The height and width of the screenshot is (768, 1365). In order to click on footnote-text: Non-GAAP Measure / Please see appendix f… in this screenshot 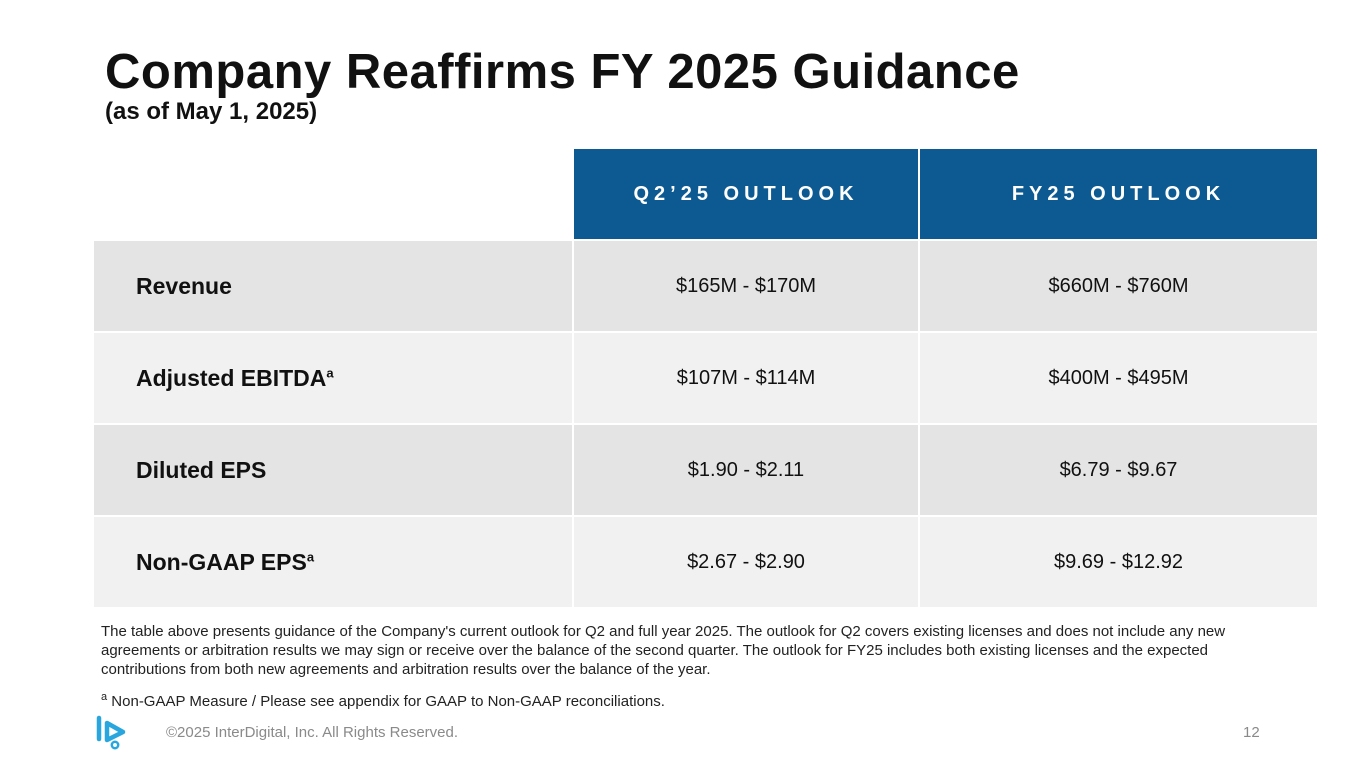, I will do `click(388, 701)`.